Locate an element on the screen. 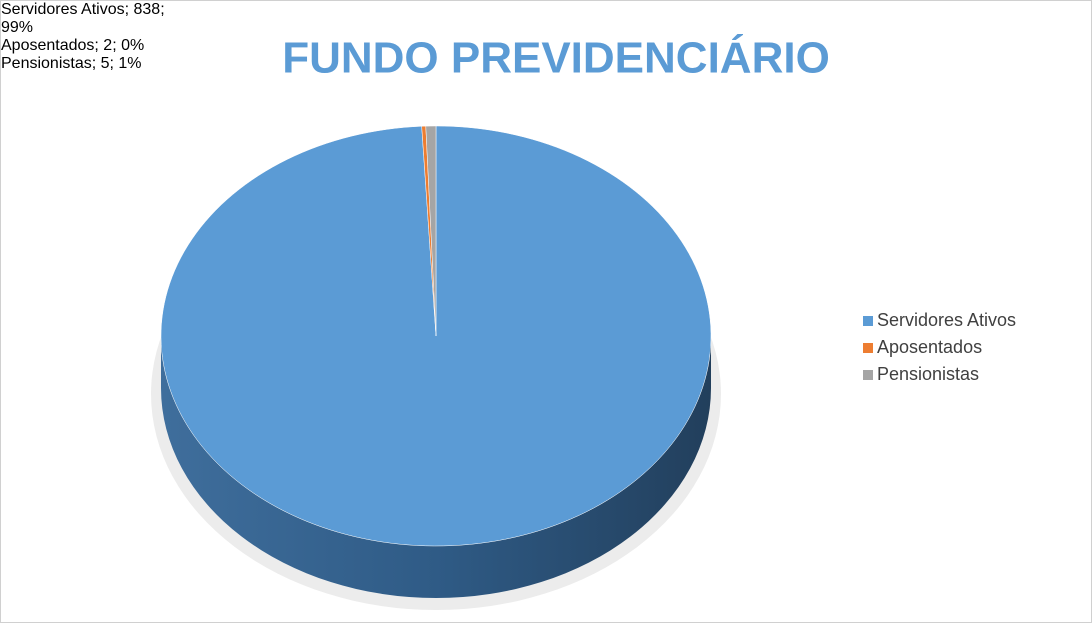 The width and height of the screenshot is (1092, 623). data-label: Aposentados; 2; 0% is located at coordinates (73, 45).